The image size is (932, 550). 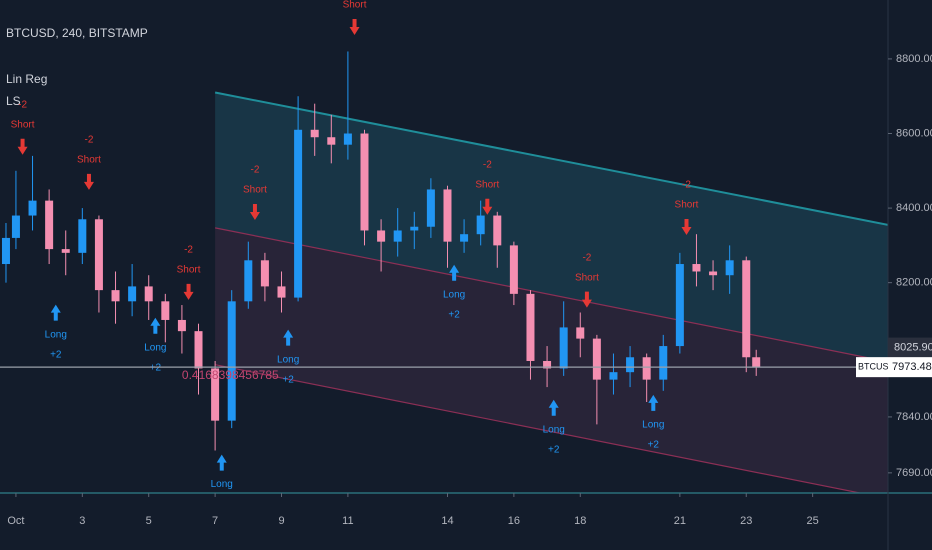 I want to click on x-tick-label: 11, so click(x=347, y=521).